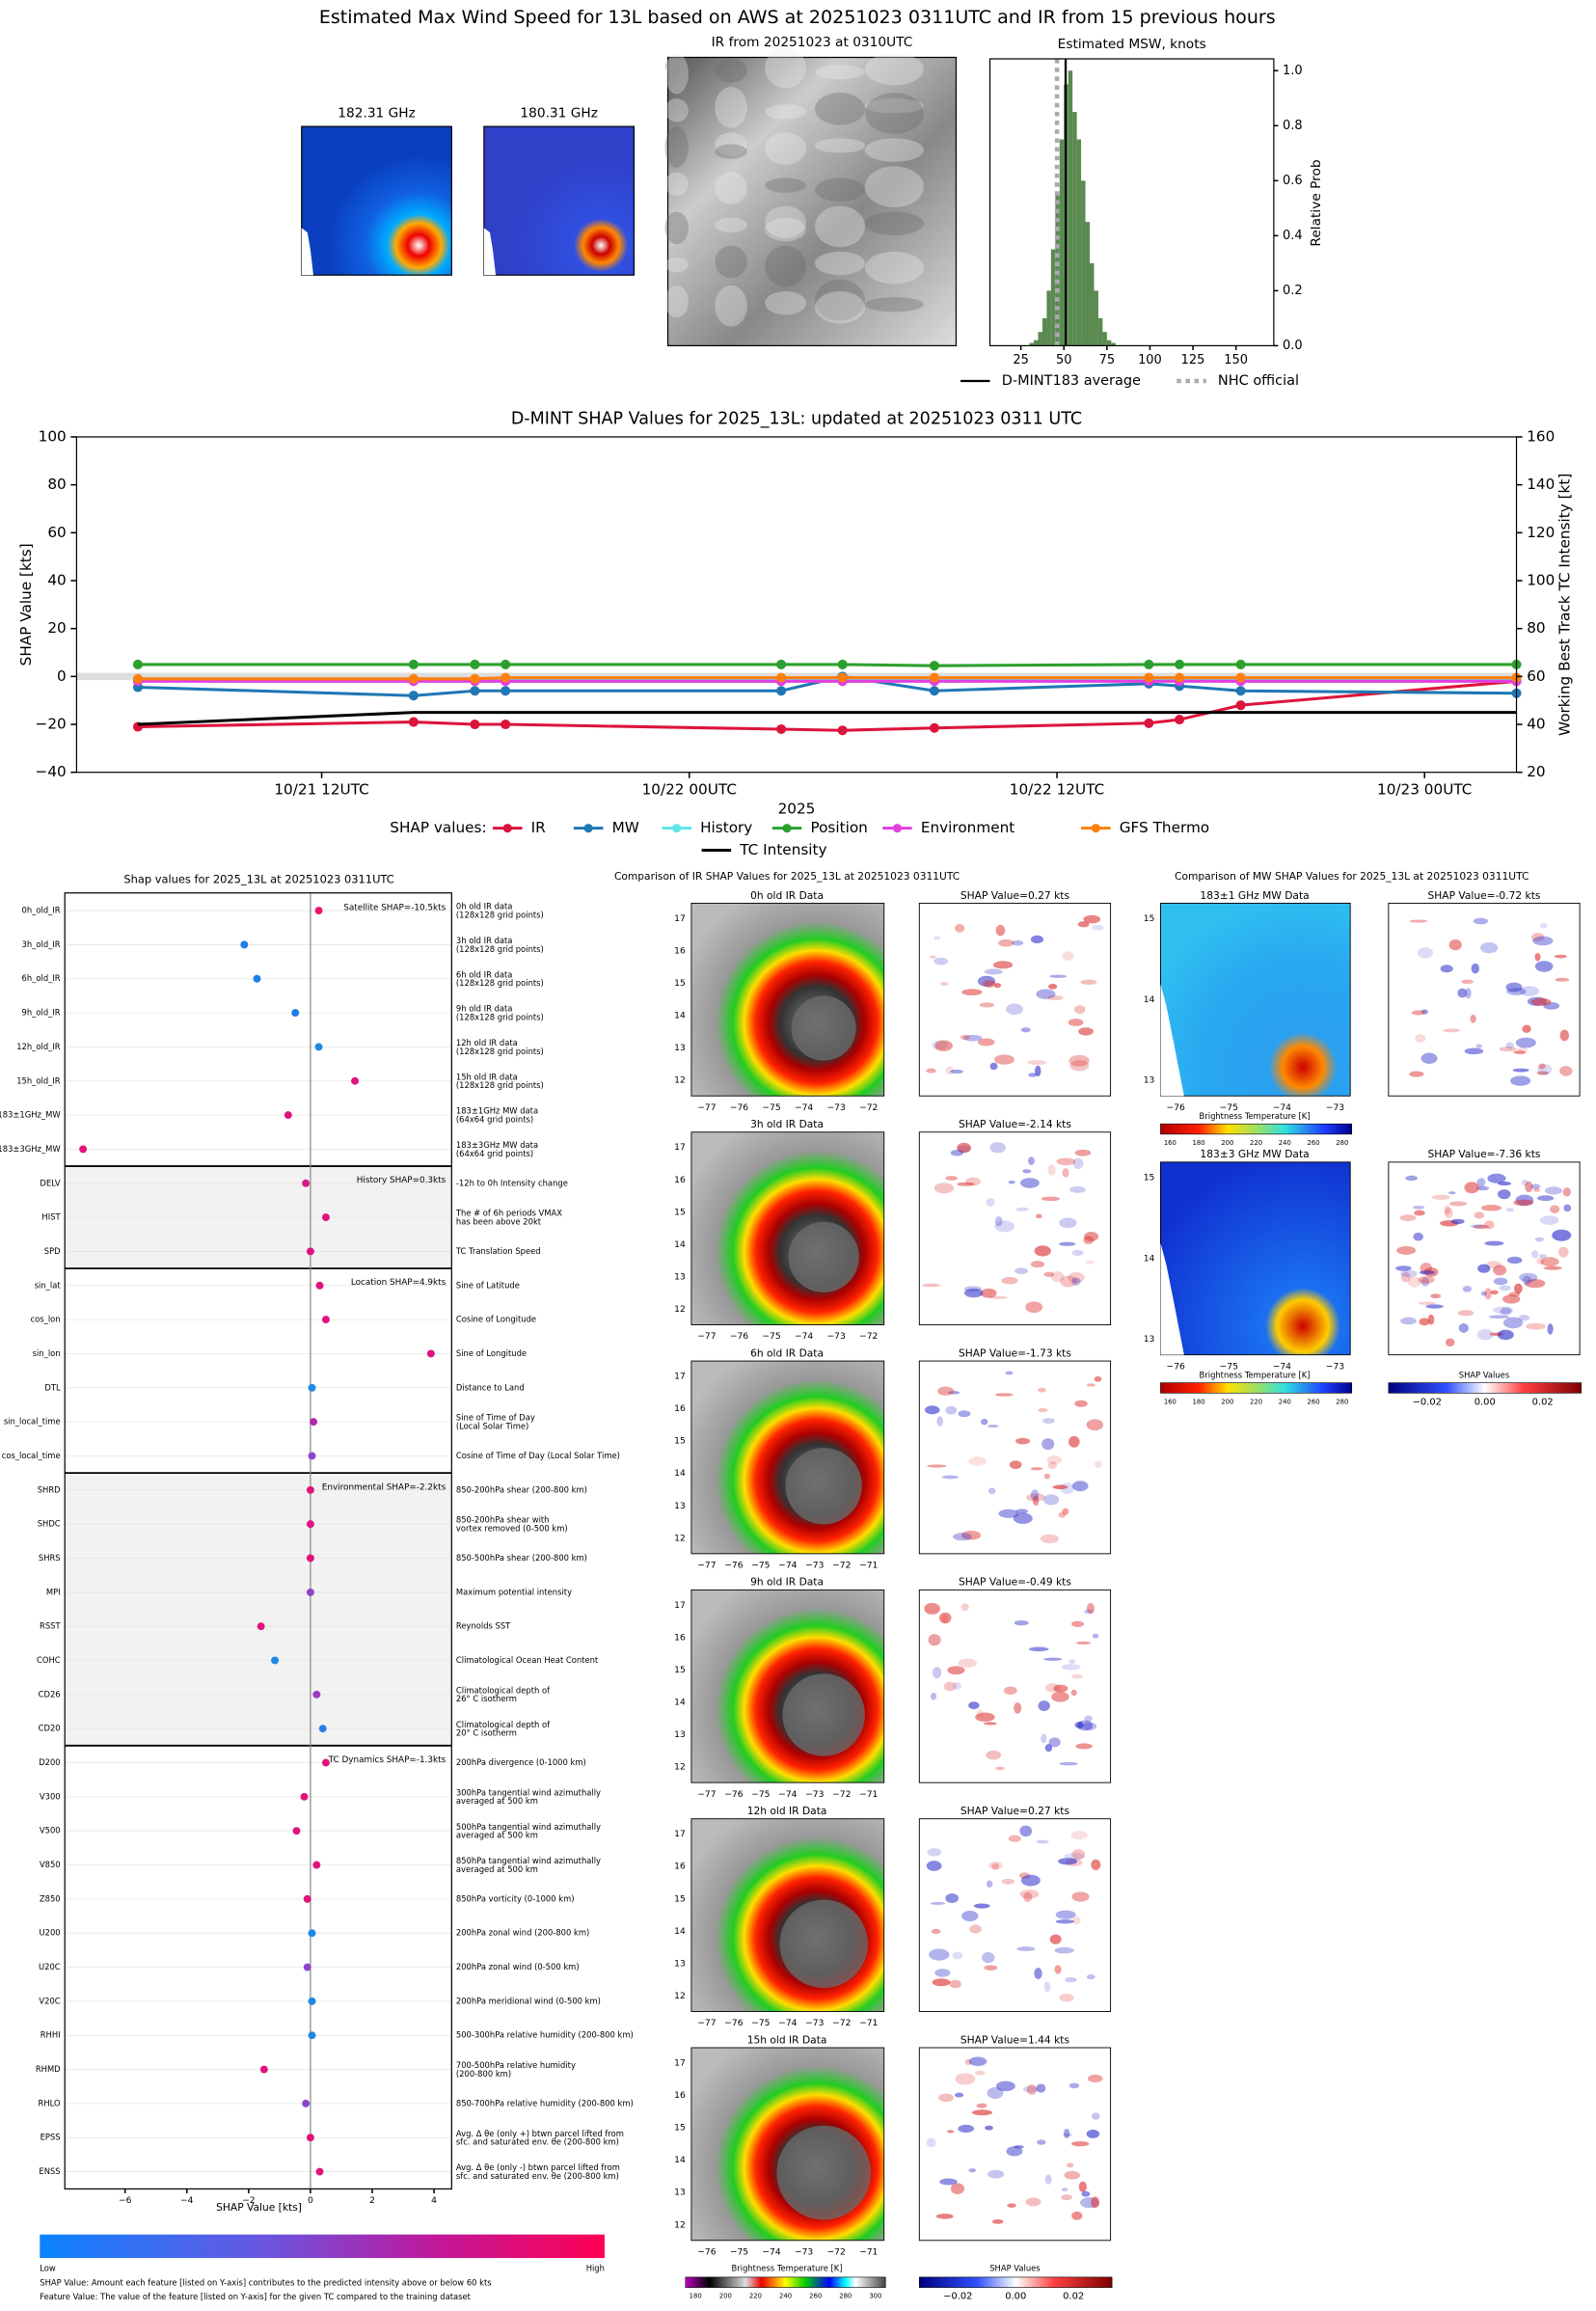 The height and width of the screenshot is (2311, 1596). Describe the element at coordinates (726, 827) in the screenshot. I see `legend-label: History` at that location.